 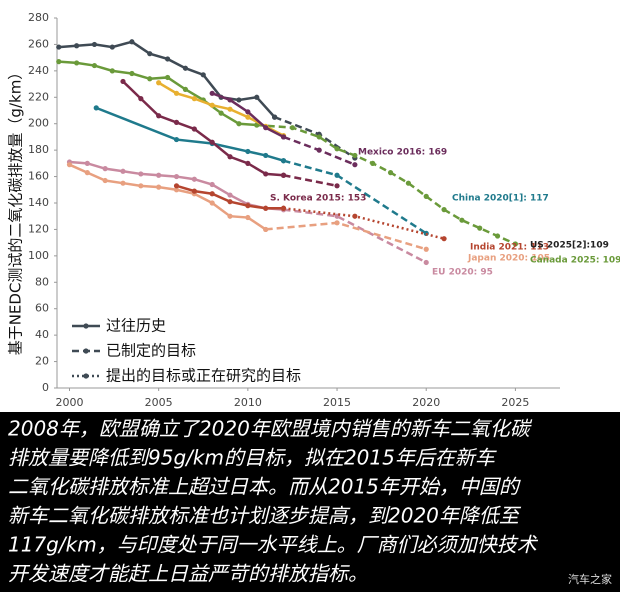 I want to click on x-tick-label: 2005, so click(x=159, y=402).